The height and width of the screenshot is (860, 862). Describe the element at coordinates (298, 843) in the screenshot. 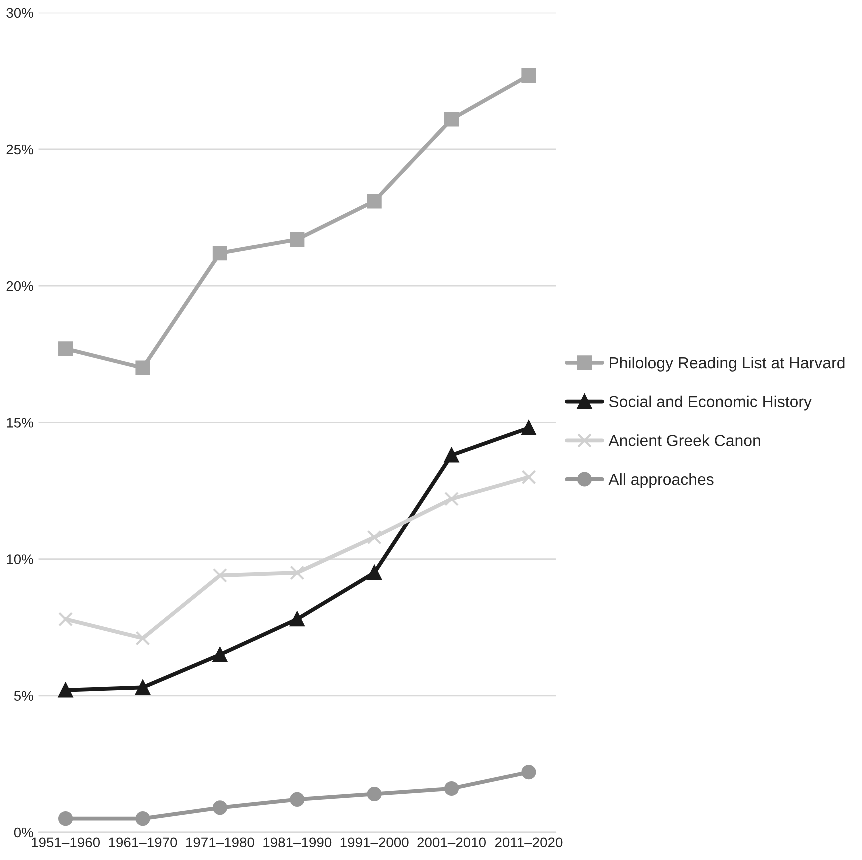

I see `x-tick-label: 1981–1990` at that location.